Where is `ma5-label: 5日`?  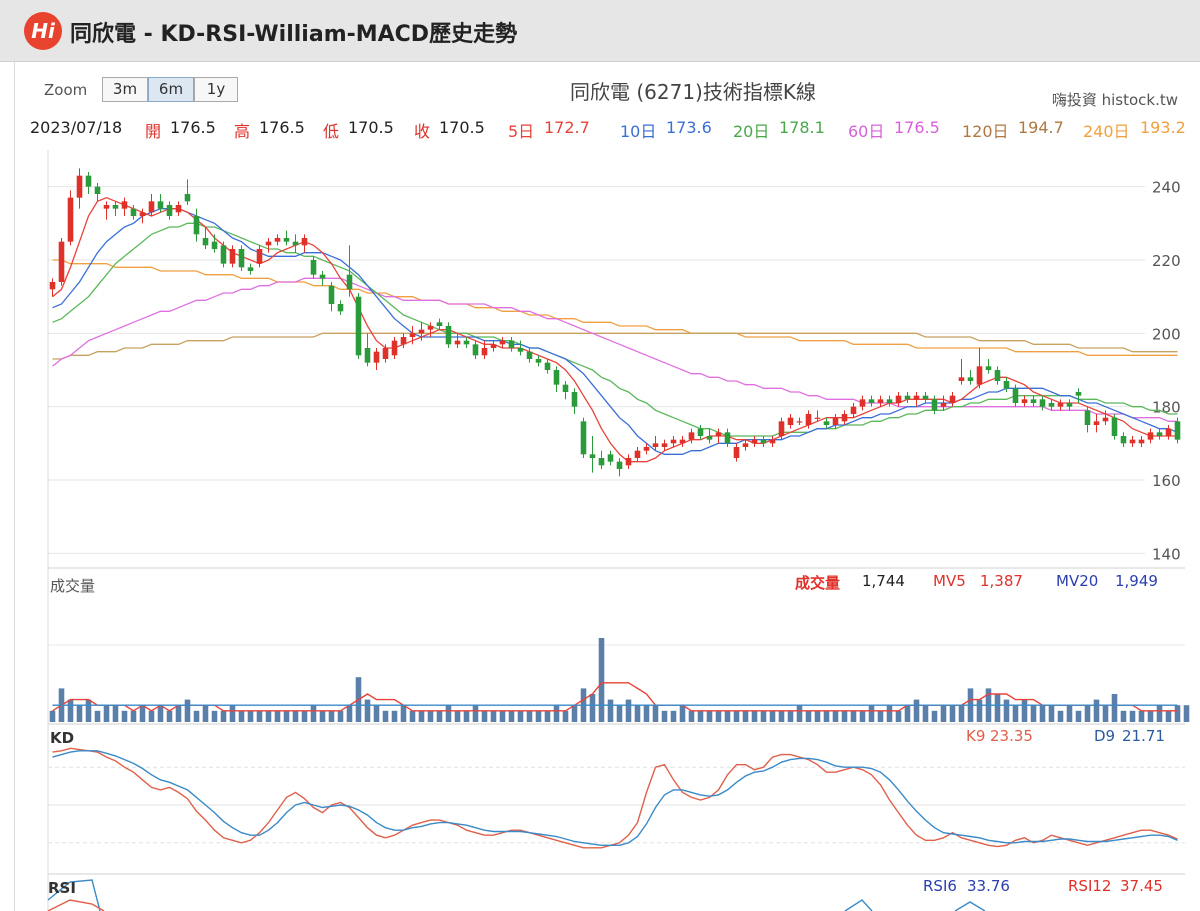 ma5-label: 5日 is located at coordinates (521, 131).